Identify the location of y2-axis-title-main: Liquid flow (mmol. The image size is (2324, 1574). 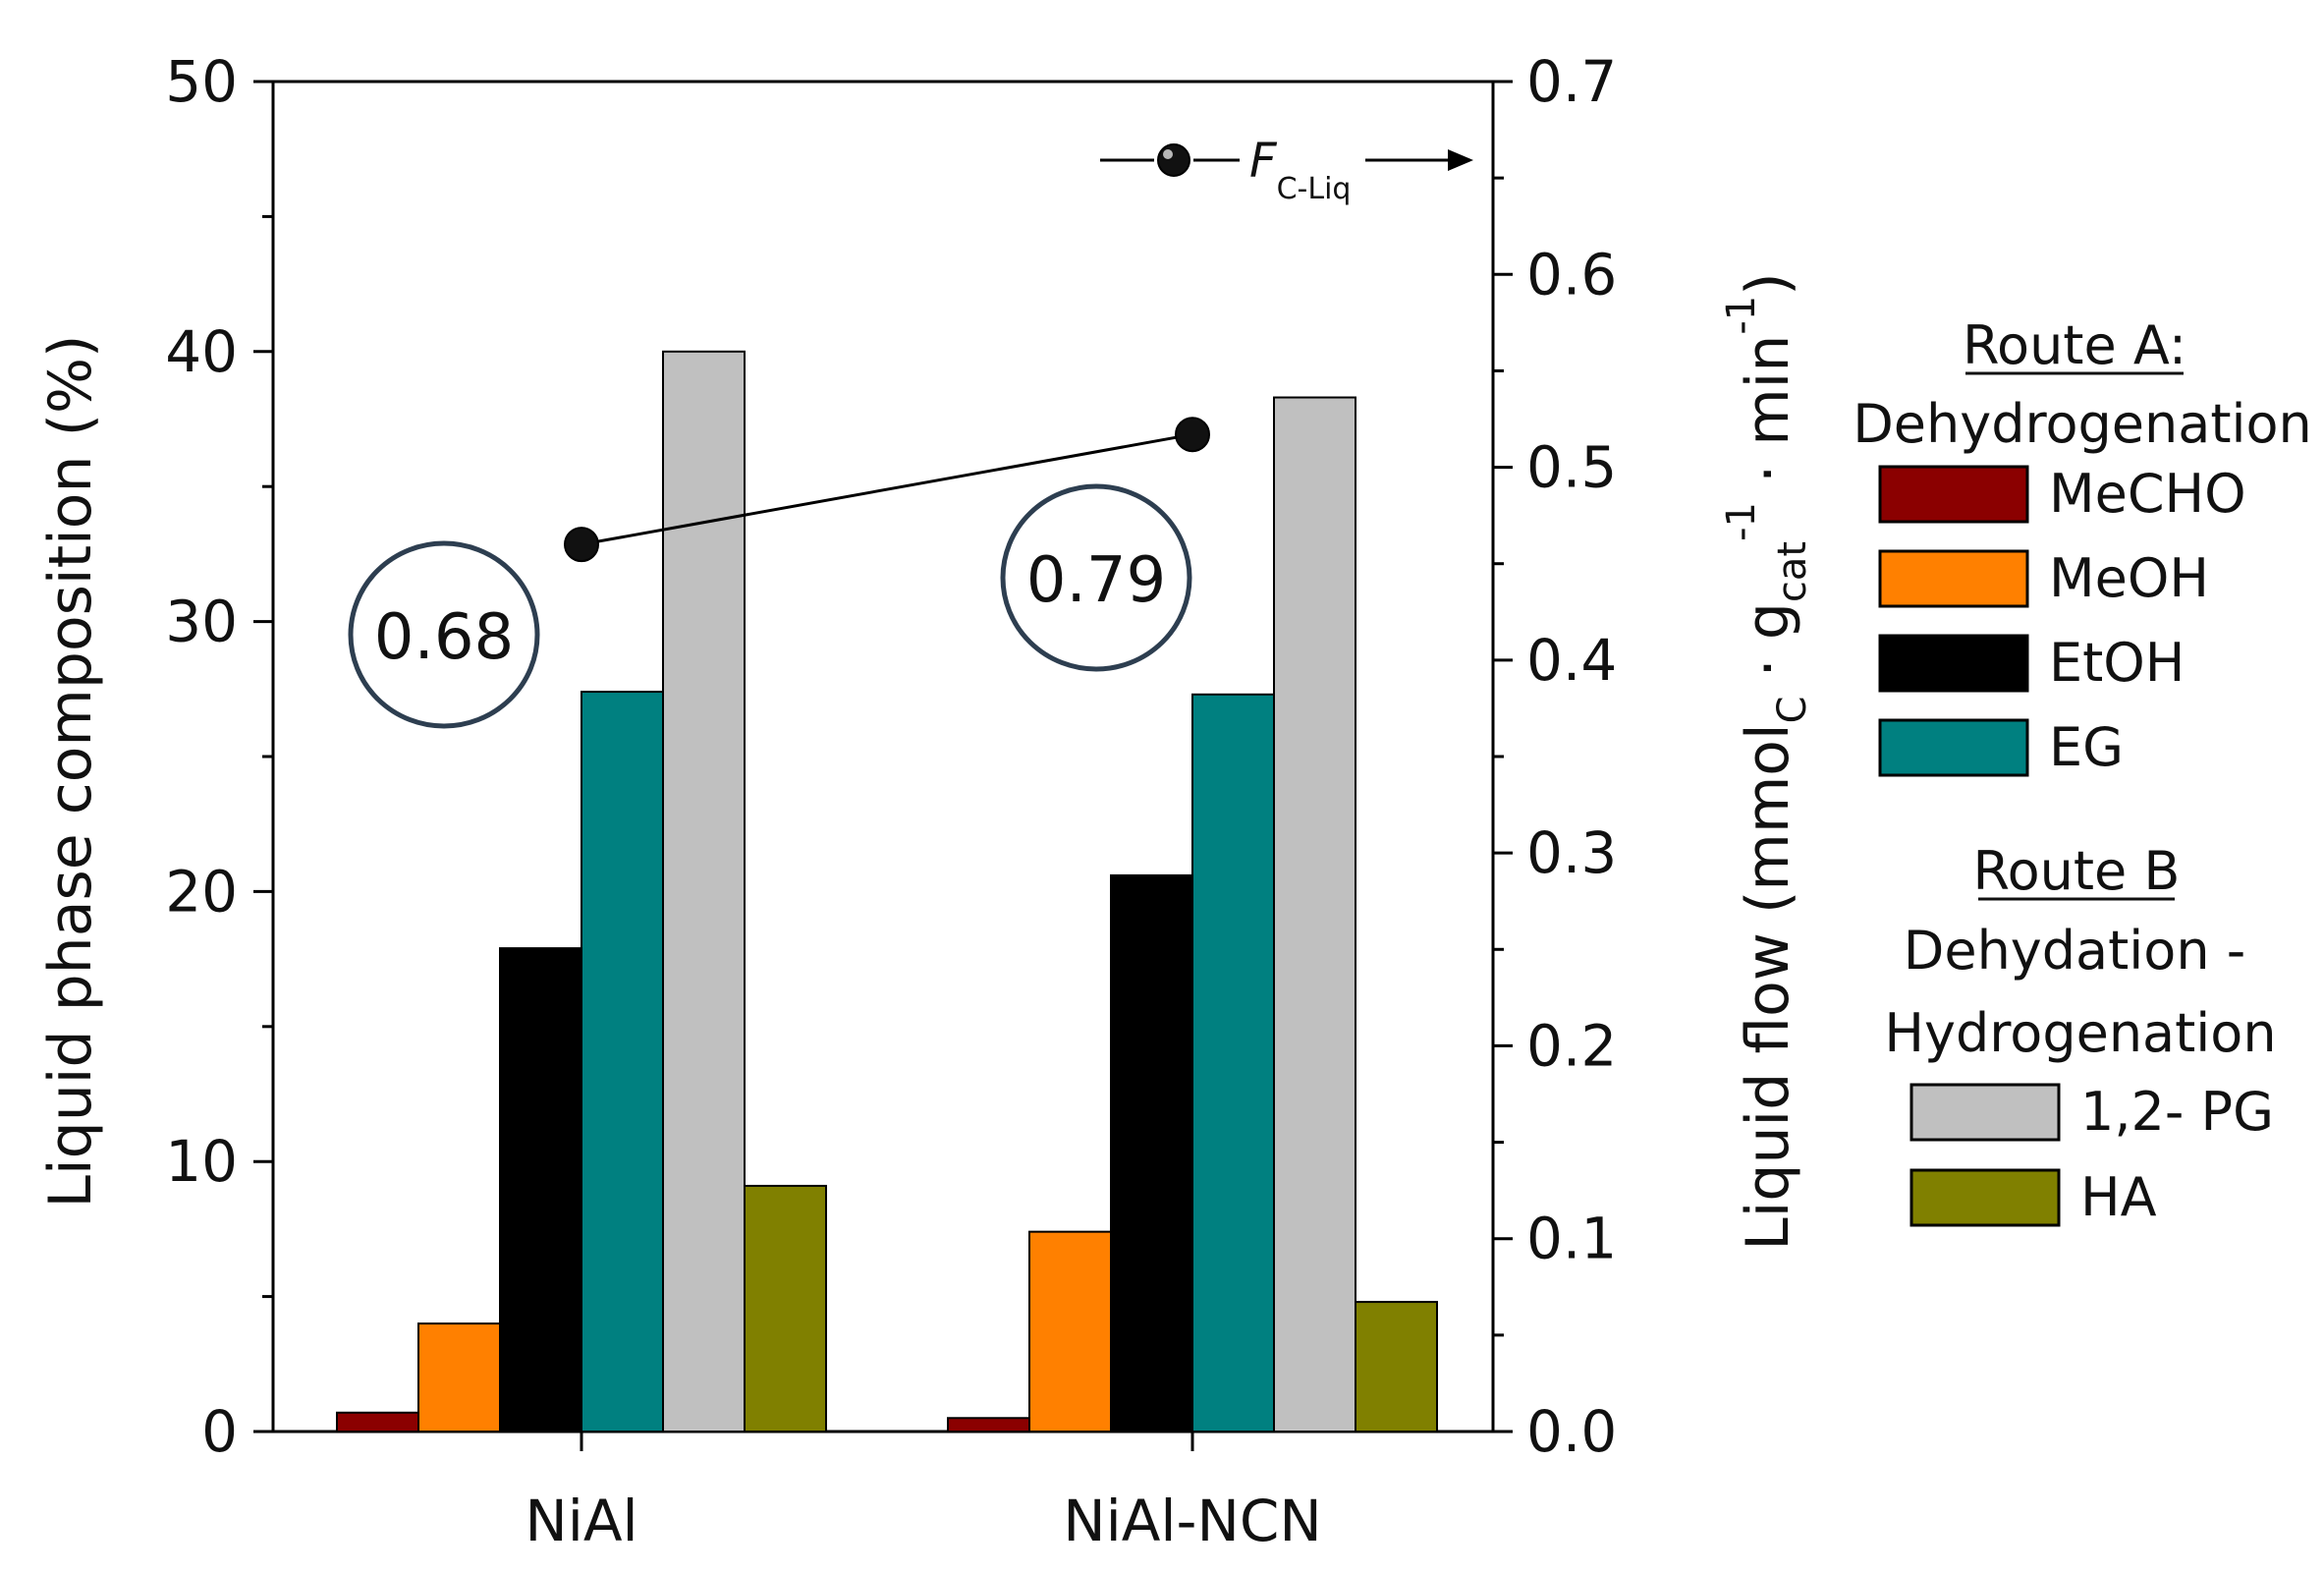
(1768, 987).